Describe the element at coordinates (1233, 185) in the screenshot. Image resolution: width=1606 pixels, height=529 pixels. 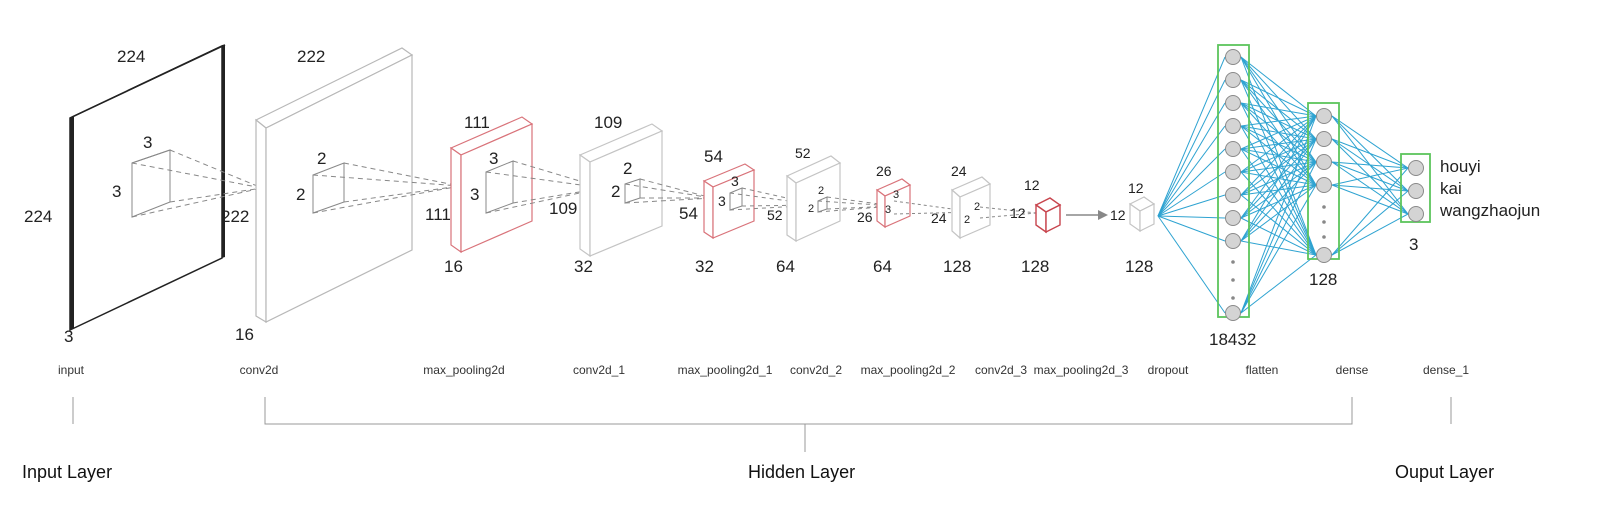
I see `flatten-nodes` at that location.